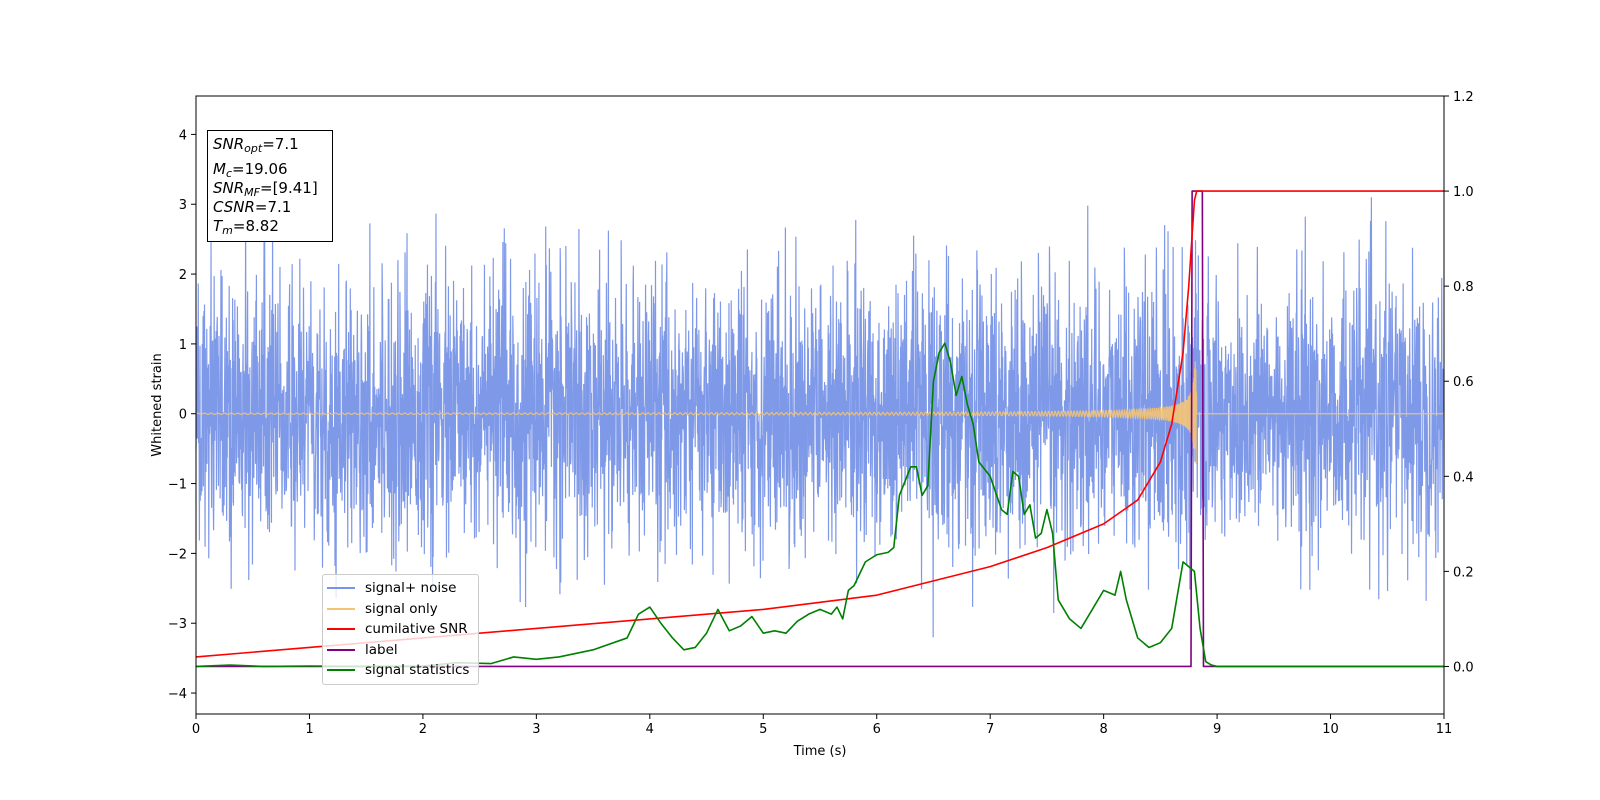  I want to click on y-axis-right: 0.0 0.2 0.4 0.6 0.8 1.0 1.2, so click(1459, 382).